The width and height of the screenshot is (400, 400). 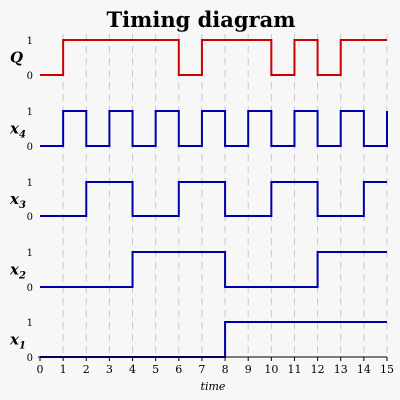 I want to click on signal-x4: x41 0, so click(x=198, y=130).